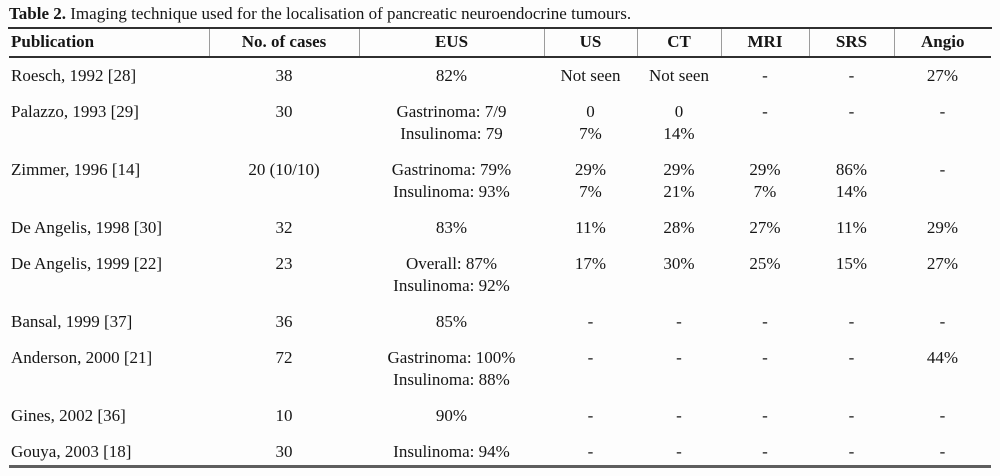 The height and width of the screenshot is (476, 1000). I want to click on ct-cell: 30%, so click(679, 275).